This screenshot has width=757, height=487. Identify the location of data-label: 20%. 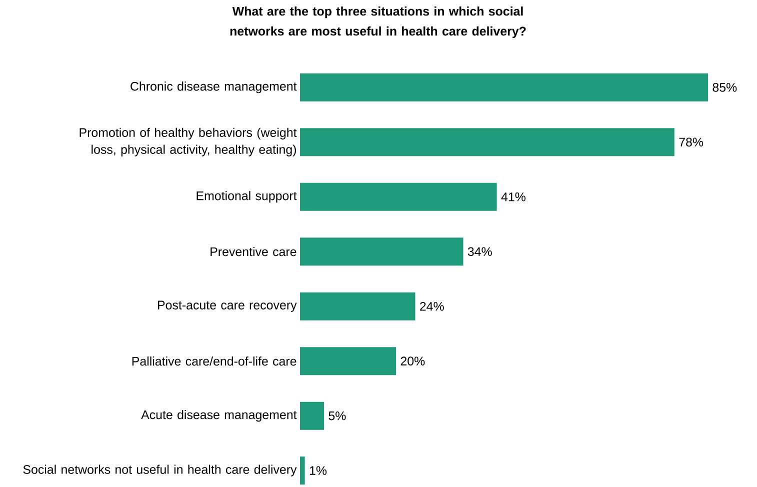
(412, 361).